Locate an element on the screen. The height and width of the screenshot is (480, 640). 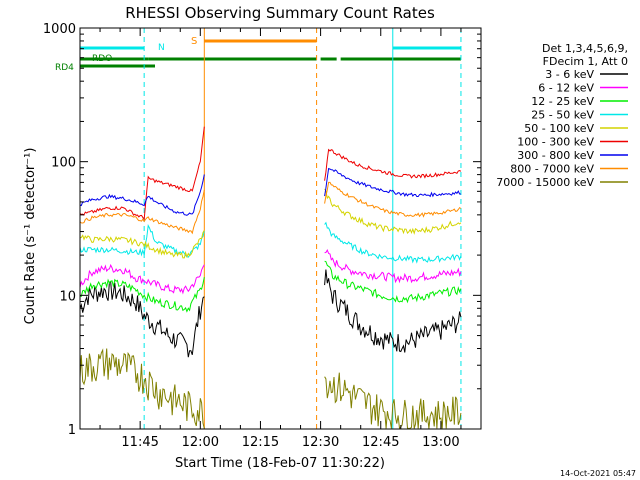
x-tick-label: 13:00 is located at coordinates (440, 442).